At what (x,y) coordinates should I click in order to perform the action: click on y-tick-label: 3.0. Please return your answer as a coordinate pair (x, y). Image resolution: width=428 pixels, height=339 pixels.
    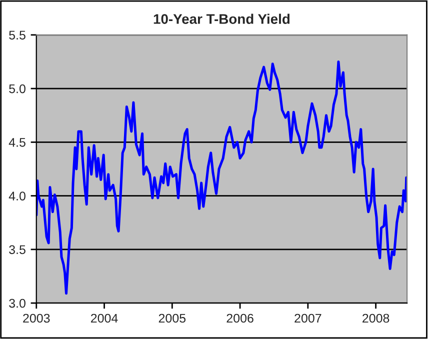
    Looking at the image, I should click on (17, 303).